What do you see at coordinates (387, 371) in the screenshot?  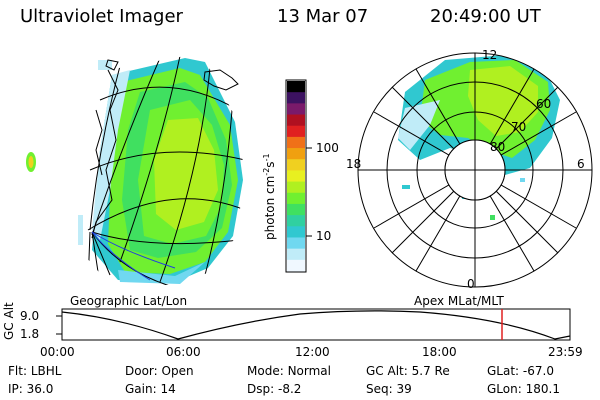 I see `status-gc-alt-label: GC Alt:` at bounding box center [387, 371].